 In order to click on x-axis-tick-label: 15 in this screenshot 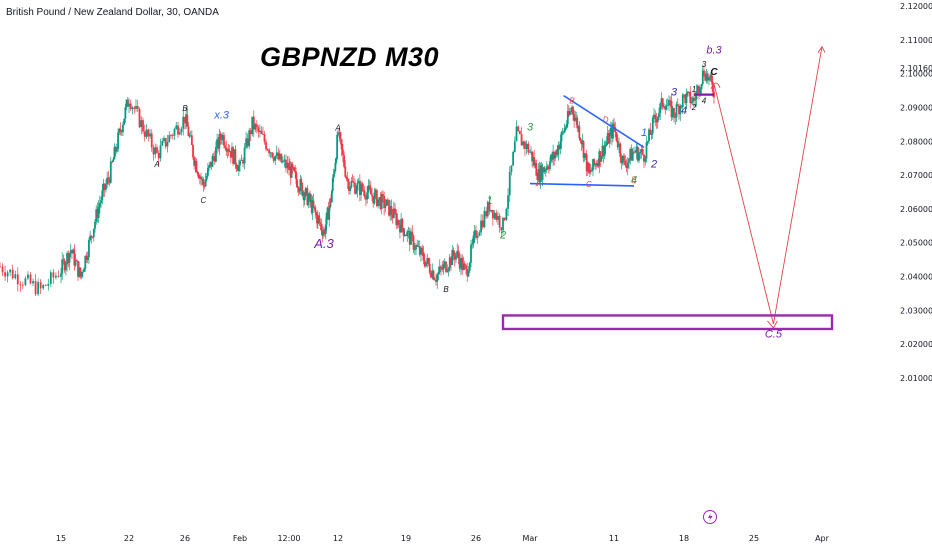, I will do `click(61, 538)`.